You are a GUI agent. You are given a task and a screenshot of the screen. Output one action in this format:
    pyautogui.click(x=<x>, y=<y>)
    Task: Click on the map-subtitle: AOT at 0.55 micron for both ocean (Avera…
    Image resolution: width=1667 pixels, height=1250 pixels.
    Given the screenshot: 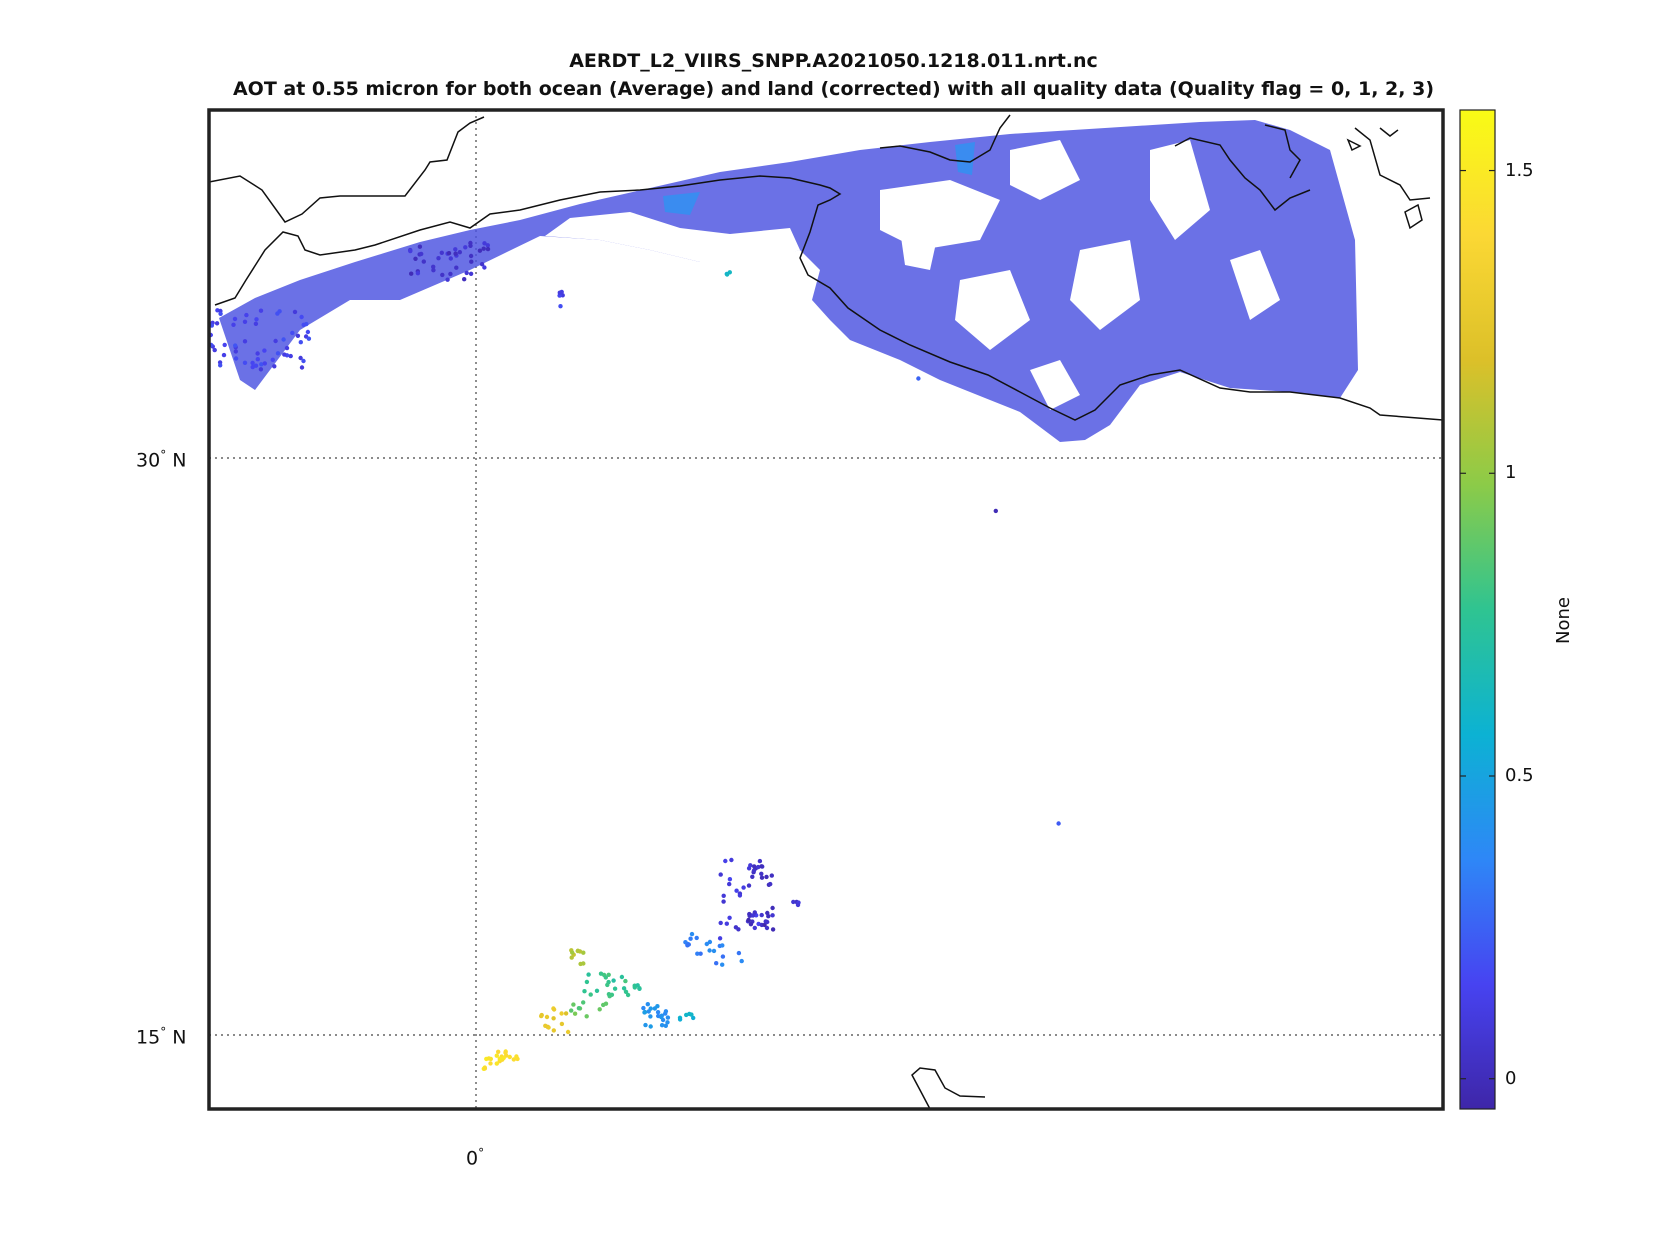 What is the action you would take?
    pyautogui.click(x=833, y=89)
    